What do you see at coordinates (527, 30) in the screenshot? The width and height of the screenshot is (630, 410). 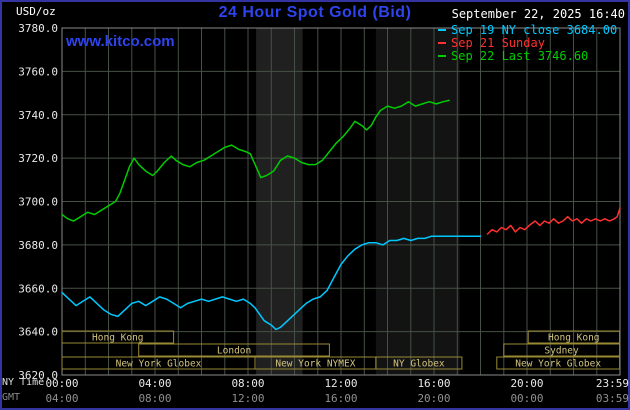 I see `legend-item: Sep 19 NY close 3684.00` at bounding box center [527, 30].